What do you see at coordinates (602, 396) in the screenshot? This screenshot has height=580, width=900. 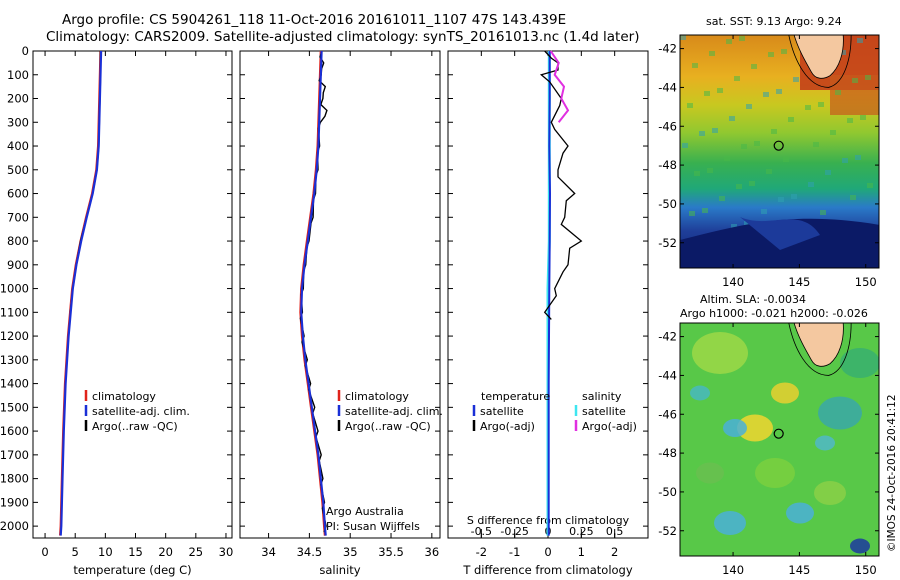 I see `legend-salinity-title: salinity` at bounding box center [602, 396].